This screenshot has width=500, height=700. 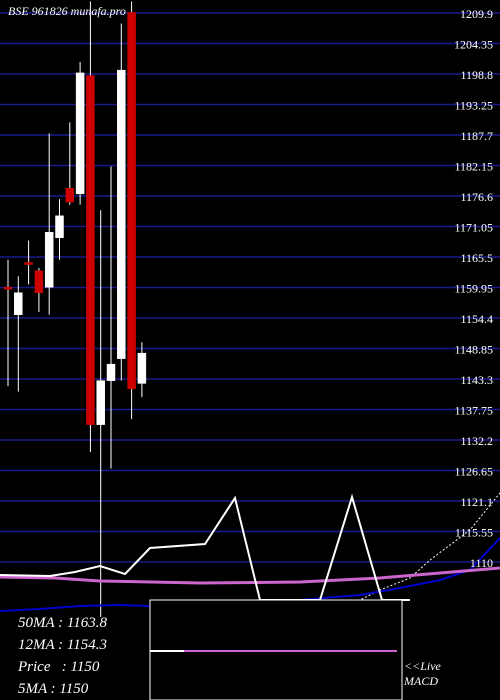 I want to click on y-tick-label: 1148.85, so click(x=473, y=350).